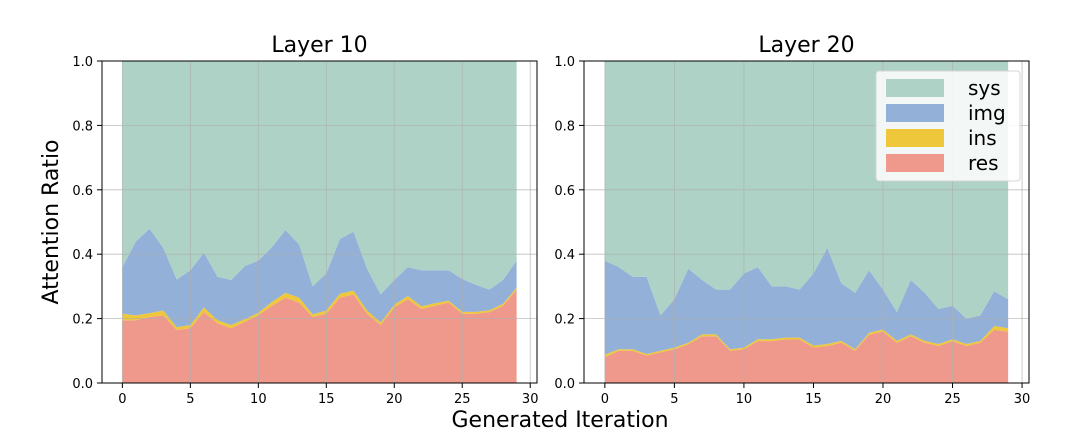 The width and height of the screenshot is (1070, 440). I want to click on x-tick-label-15-panel-1: 15, so click(326, 399).